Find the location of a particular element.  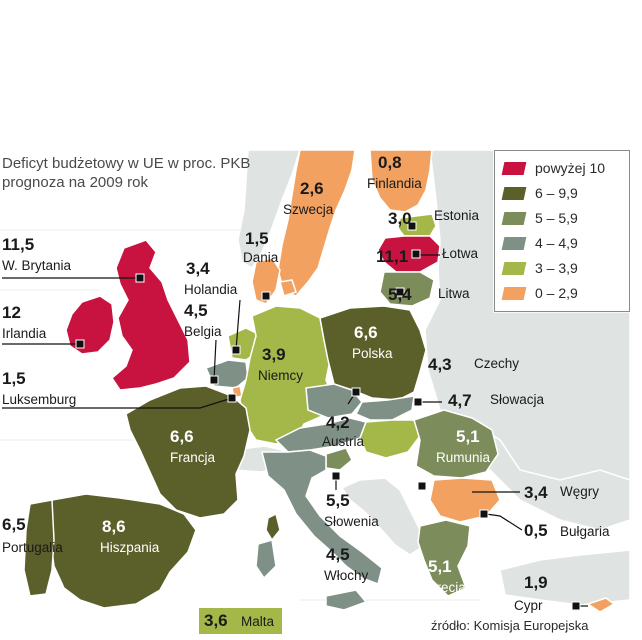

value-holandia: 3,4 is located at coordinates (198, 268).